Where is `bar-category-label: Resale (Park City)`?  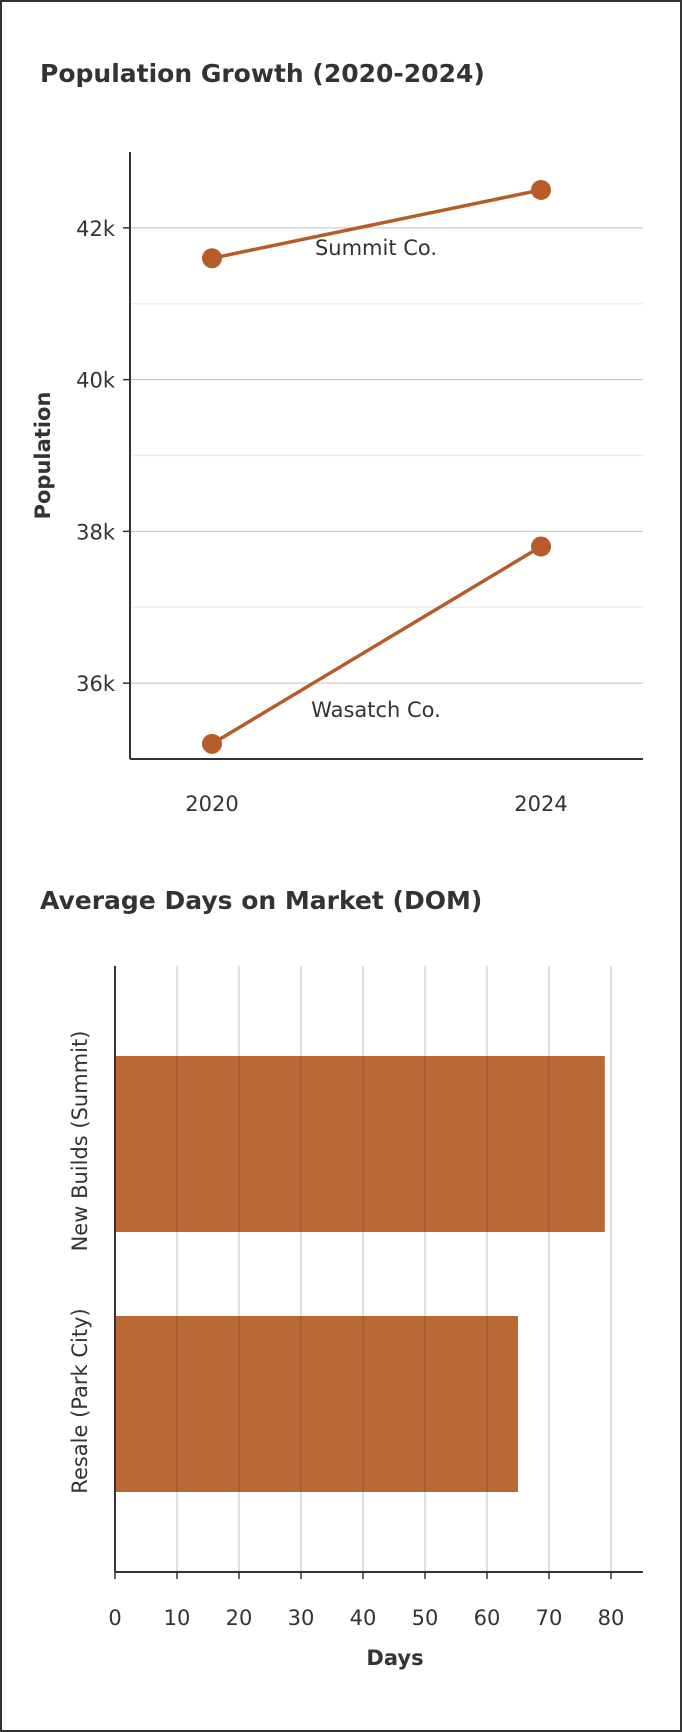
bar-category-label: Resale (Park City) is located at coordinates (80, 1400).